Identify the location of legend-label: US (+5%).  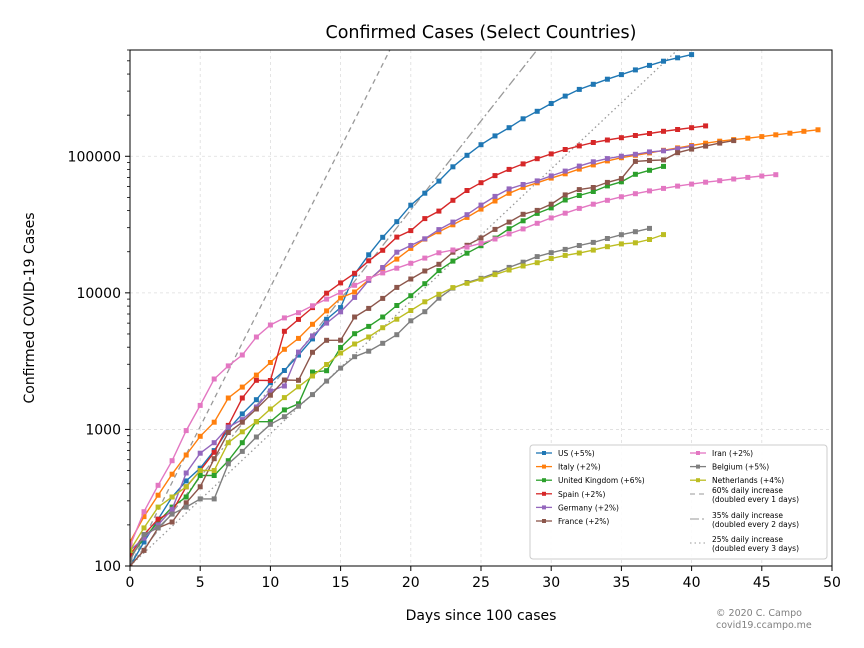
(576, 453).